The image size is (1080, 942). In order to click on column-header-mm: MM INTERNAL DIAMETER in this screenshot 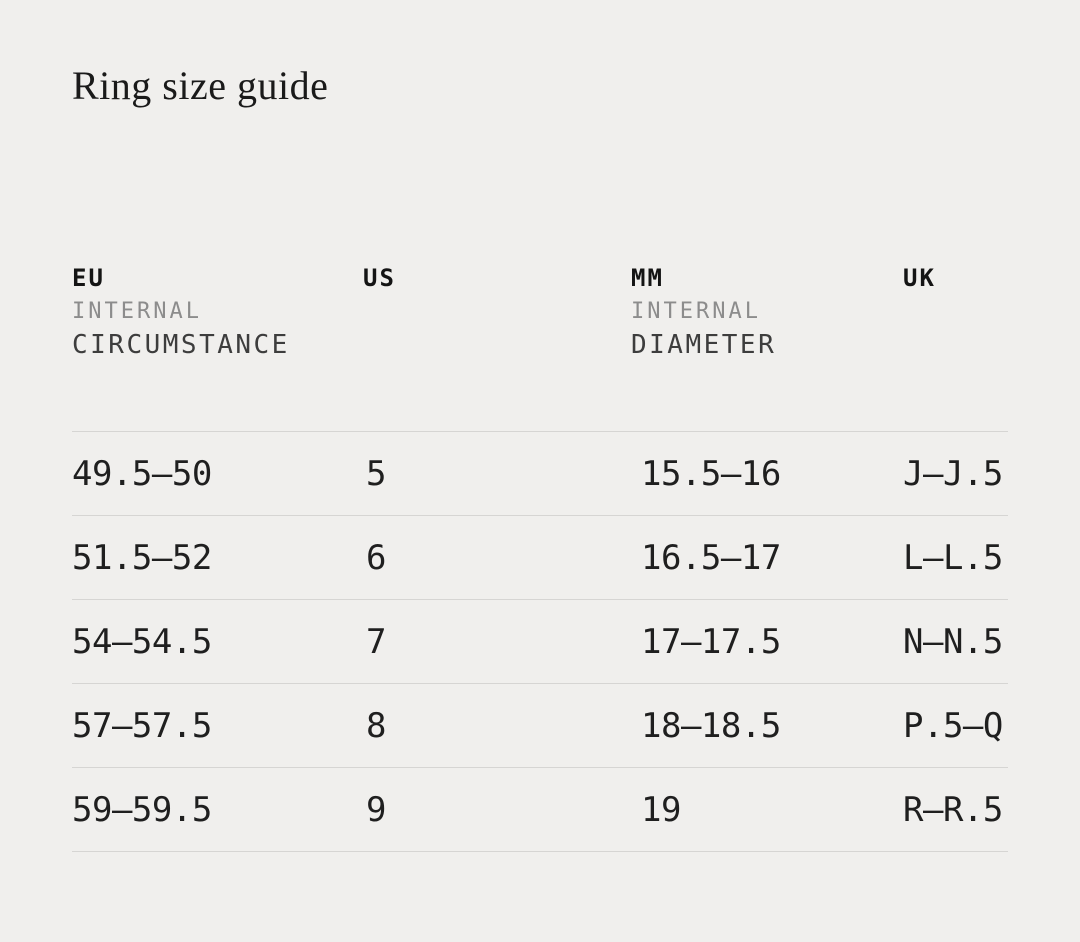, I will do `click(767, 312)`.